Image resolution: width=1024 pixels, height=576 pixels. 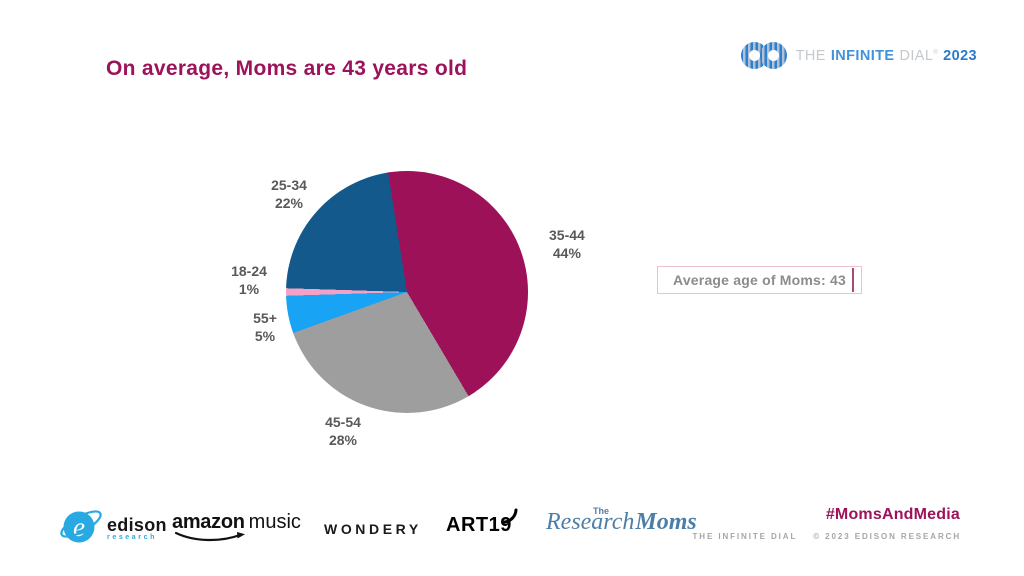 What do you see at coordinates (892, 514) in the screenshot?
I see `hashtag: #MomsAndMedia` at bounding box center [892, 514].